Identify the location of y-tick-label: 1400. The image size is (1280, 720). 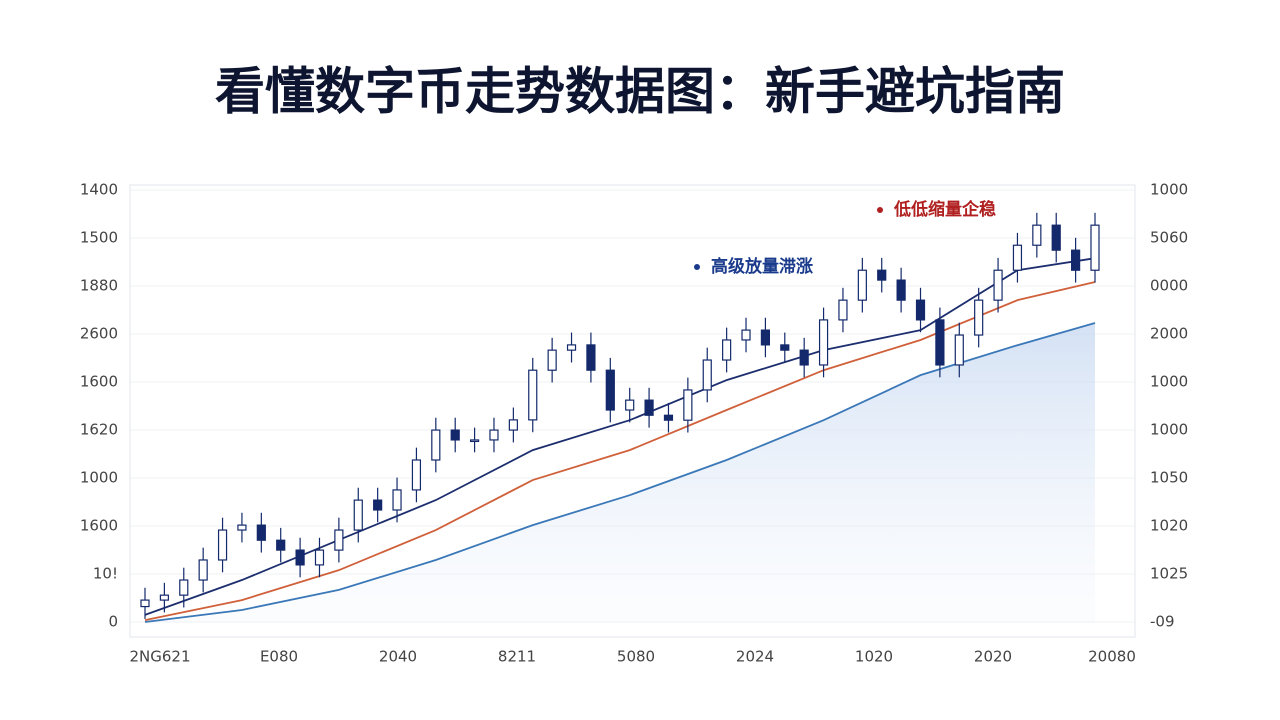
(99, 190).